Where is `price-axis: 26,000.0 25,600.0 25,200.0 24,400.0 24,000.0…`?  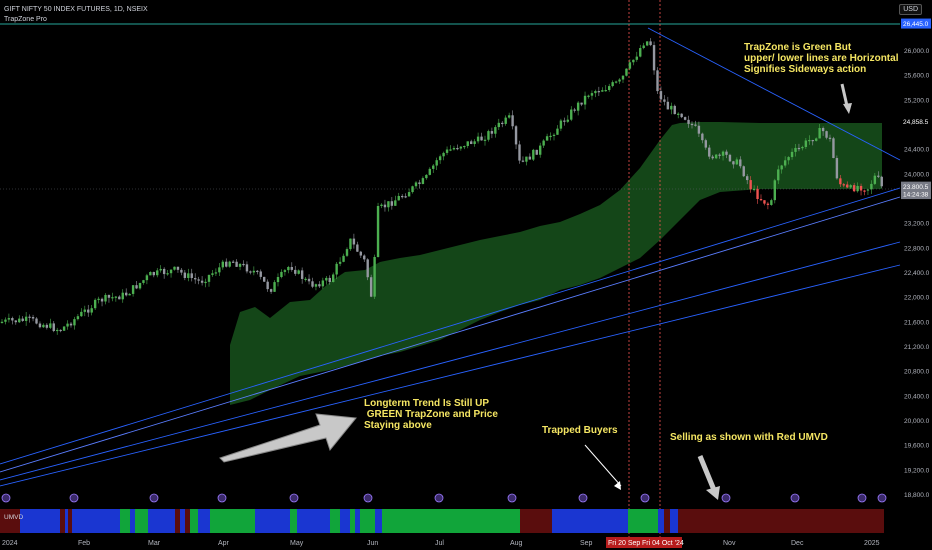 price-axis: 26,000.0 25,600.0 25,200.0 24,400.0 24,000.0… is located at coordinates (917, 273).